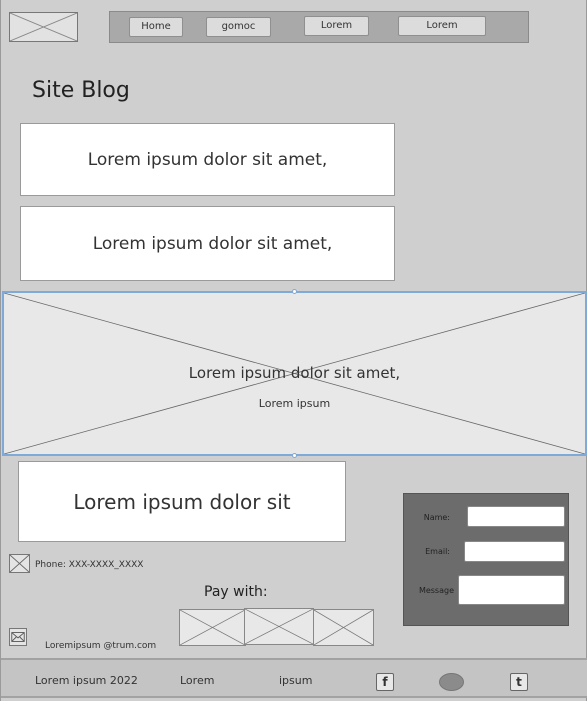 Image resolution: width=587 pixels, height=701 pixels. I want to click on phone-icon, so click(19, 563).